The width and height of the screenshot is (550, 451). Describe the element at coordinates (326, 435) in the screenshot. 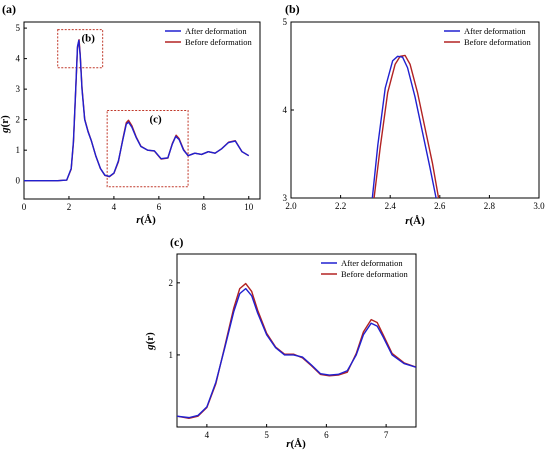

I see `panel-c-x-tick-label: 6` at that location.